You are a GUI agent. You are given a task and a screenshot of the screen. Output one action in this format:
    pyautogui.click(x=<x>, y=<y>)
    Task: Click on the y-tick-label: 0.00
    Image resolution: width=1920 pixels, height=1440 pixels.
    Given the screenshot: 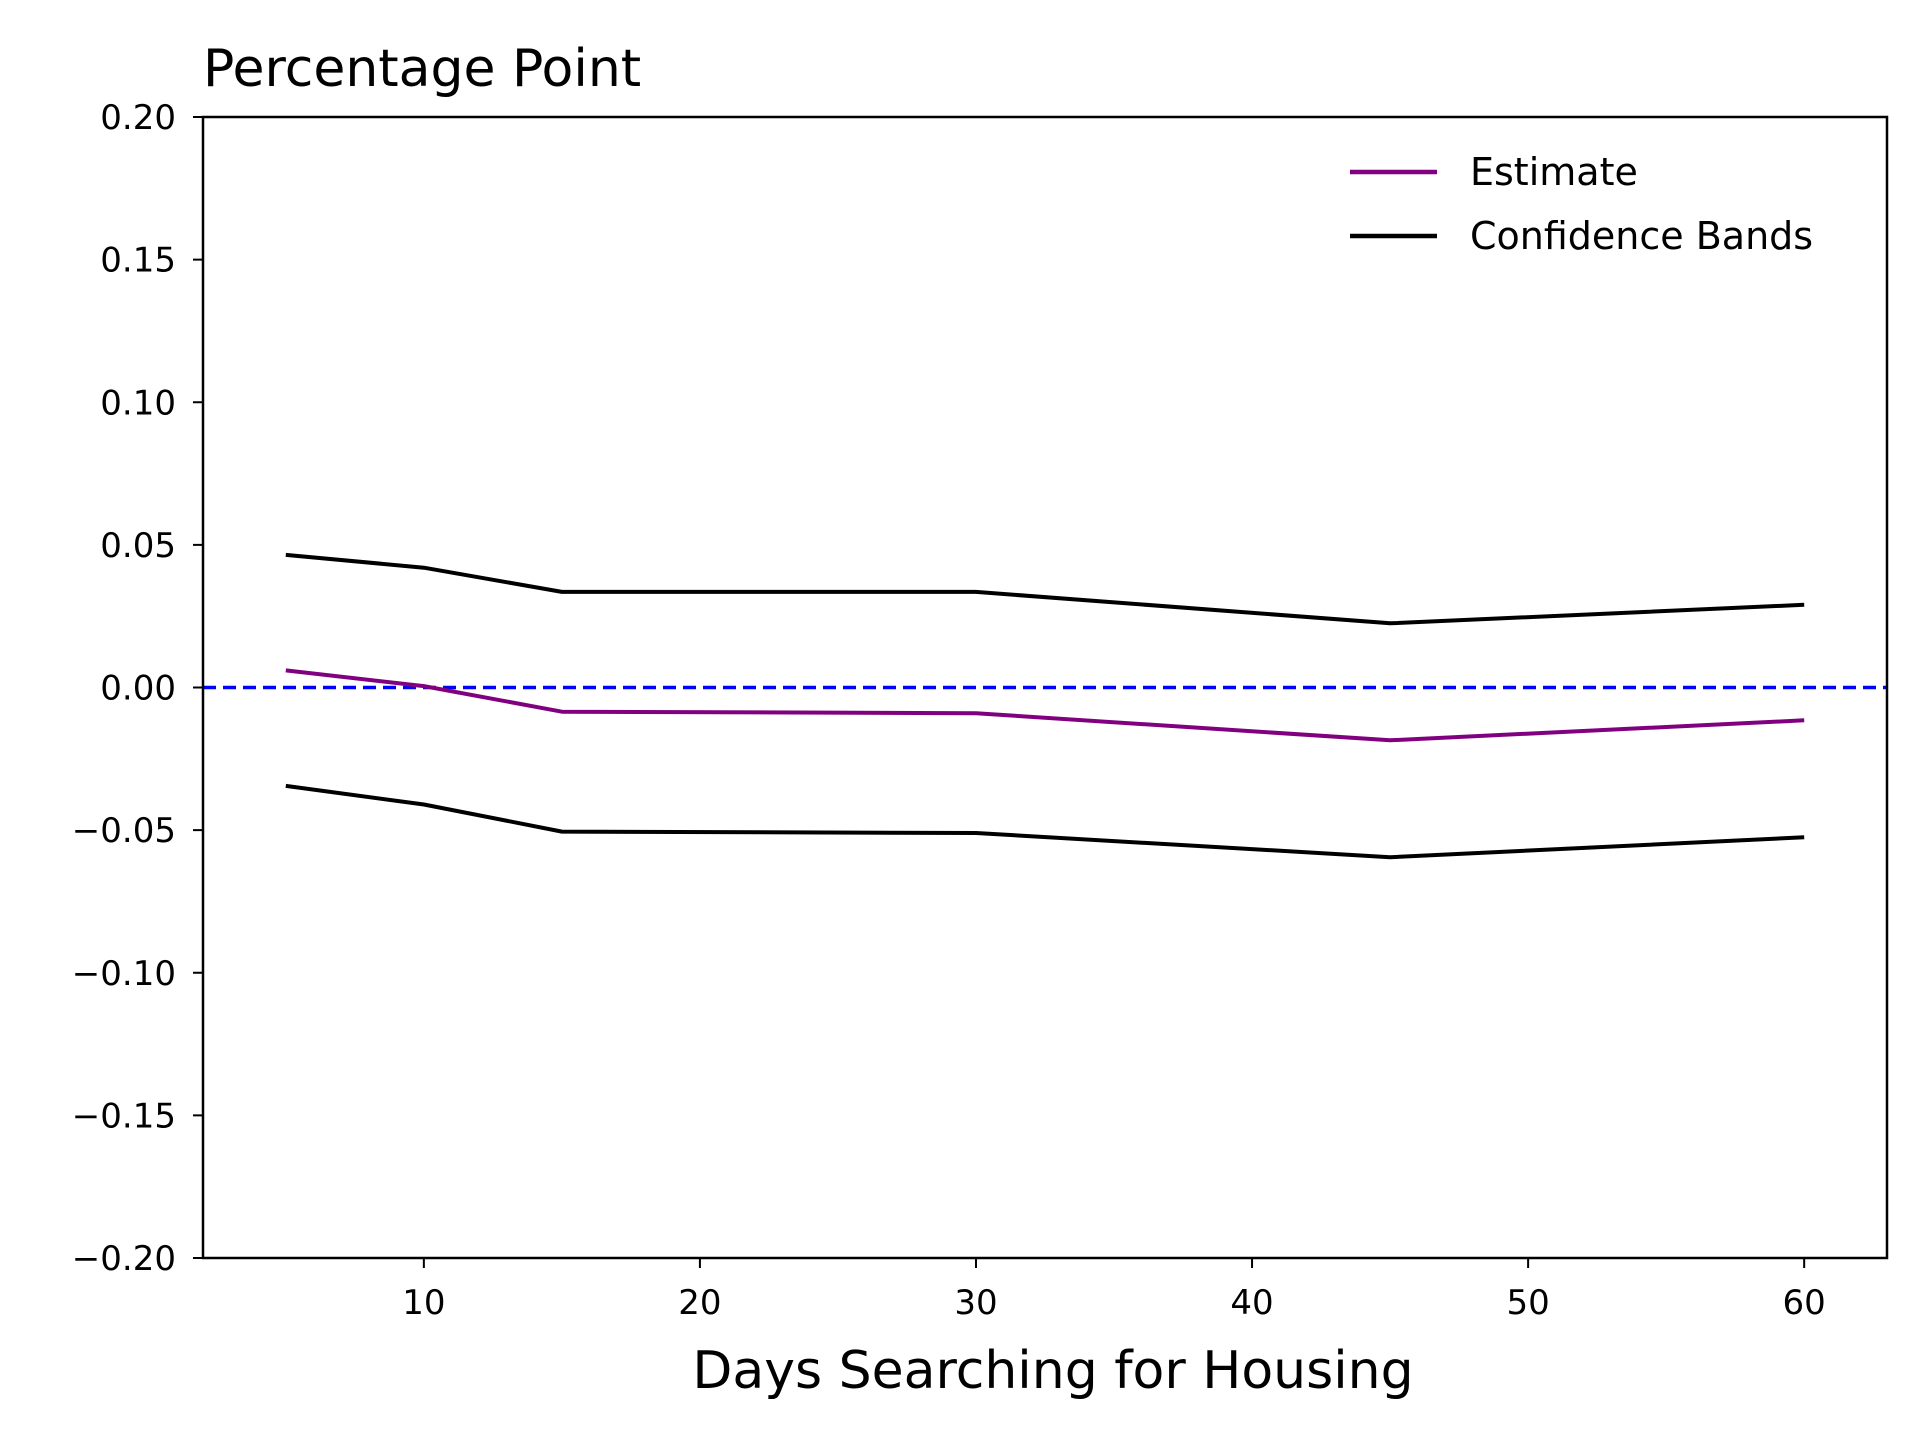 What is the action you would take?
    pyautogui.click(x=138, y=689)
    